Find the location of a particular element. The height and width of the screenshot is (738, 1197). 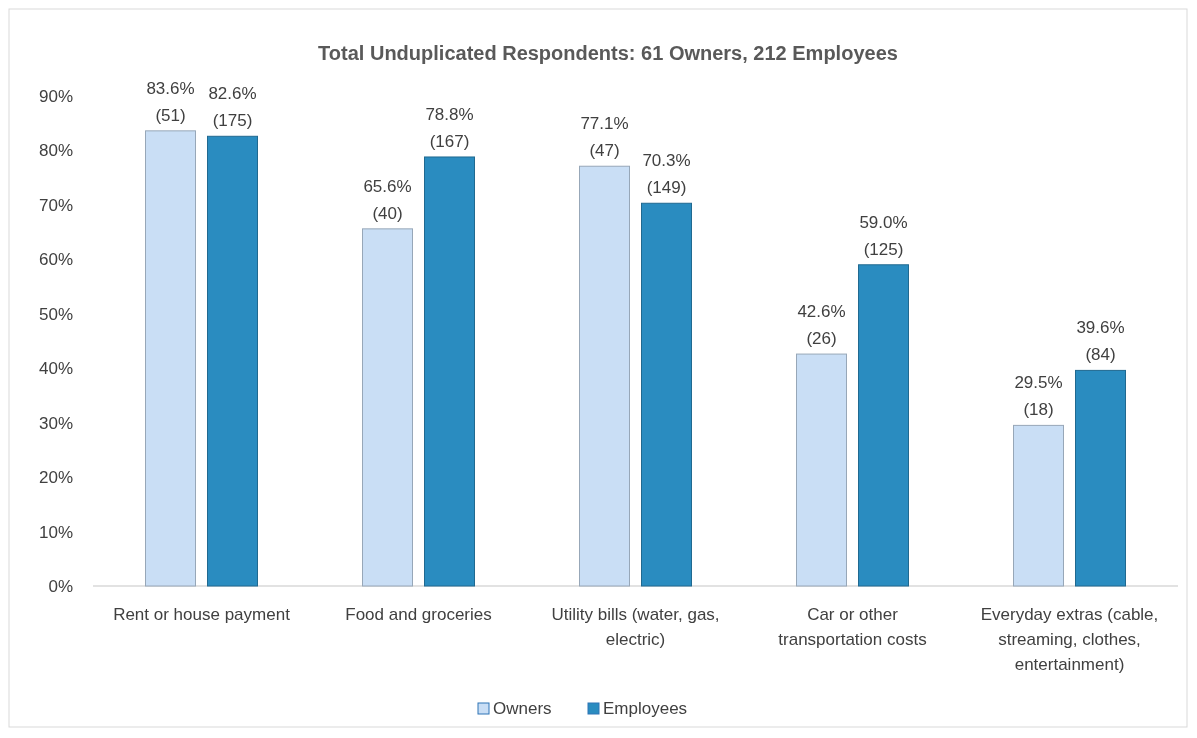

y-tick-label: 60% is located at coordinates (55, 260).